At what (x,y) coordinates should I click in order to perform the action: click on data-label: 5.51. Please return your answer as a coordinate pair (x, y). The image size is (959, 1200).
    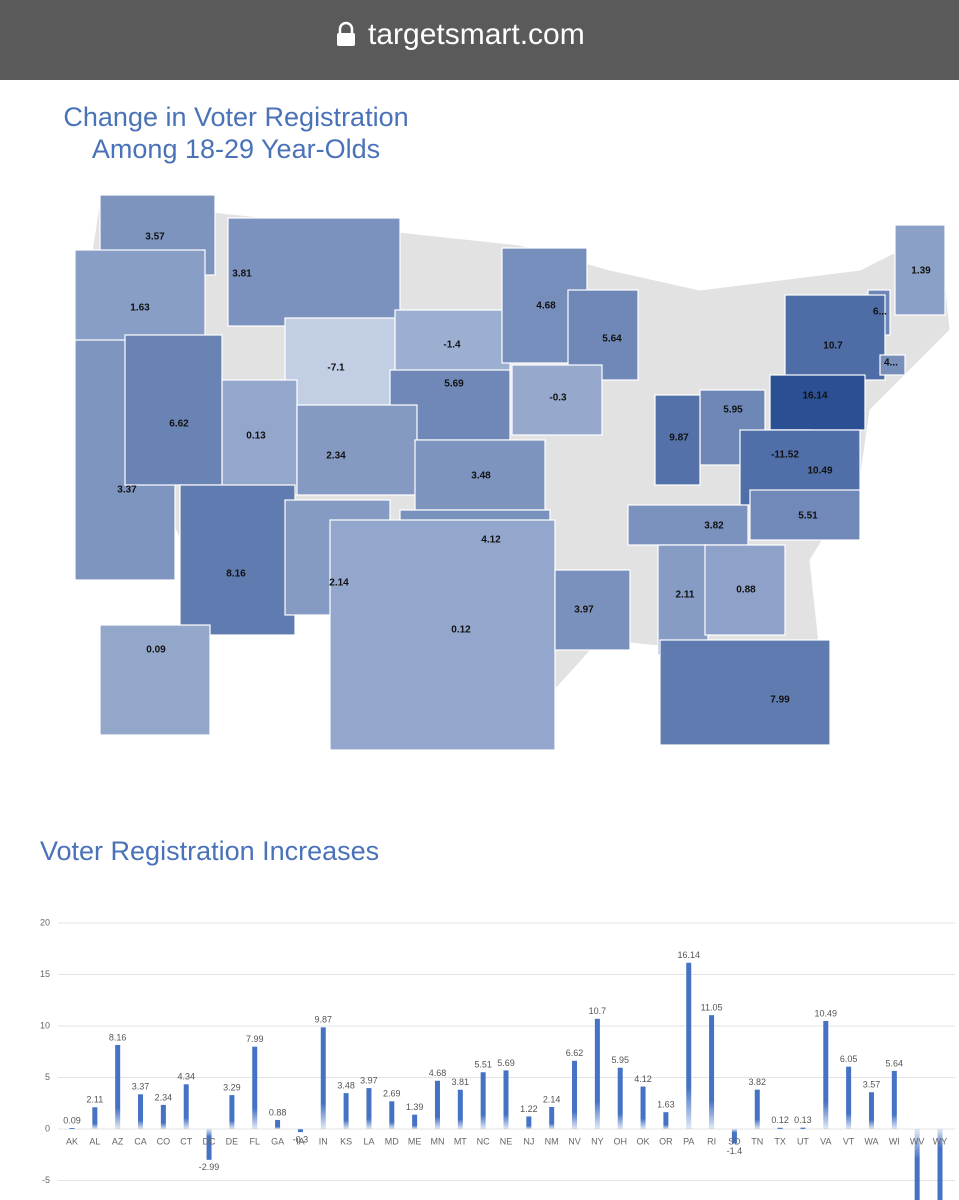
    Looking at the image, I should click on (483, 1065).